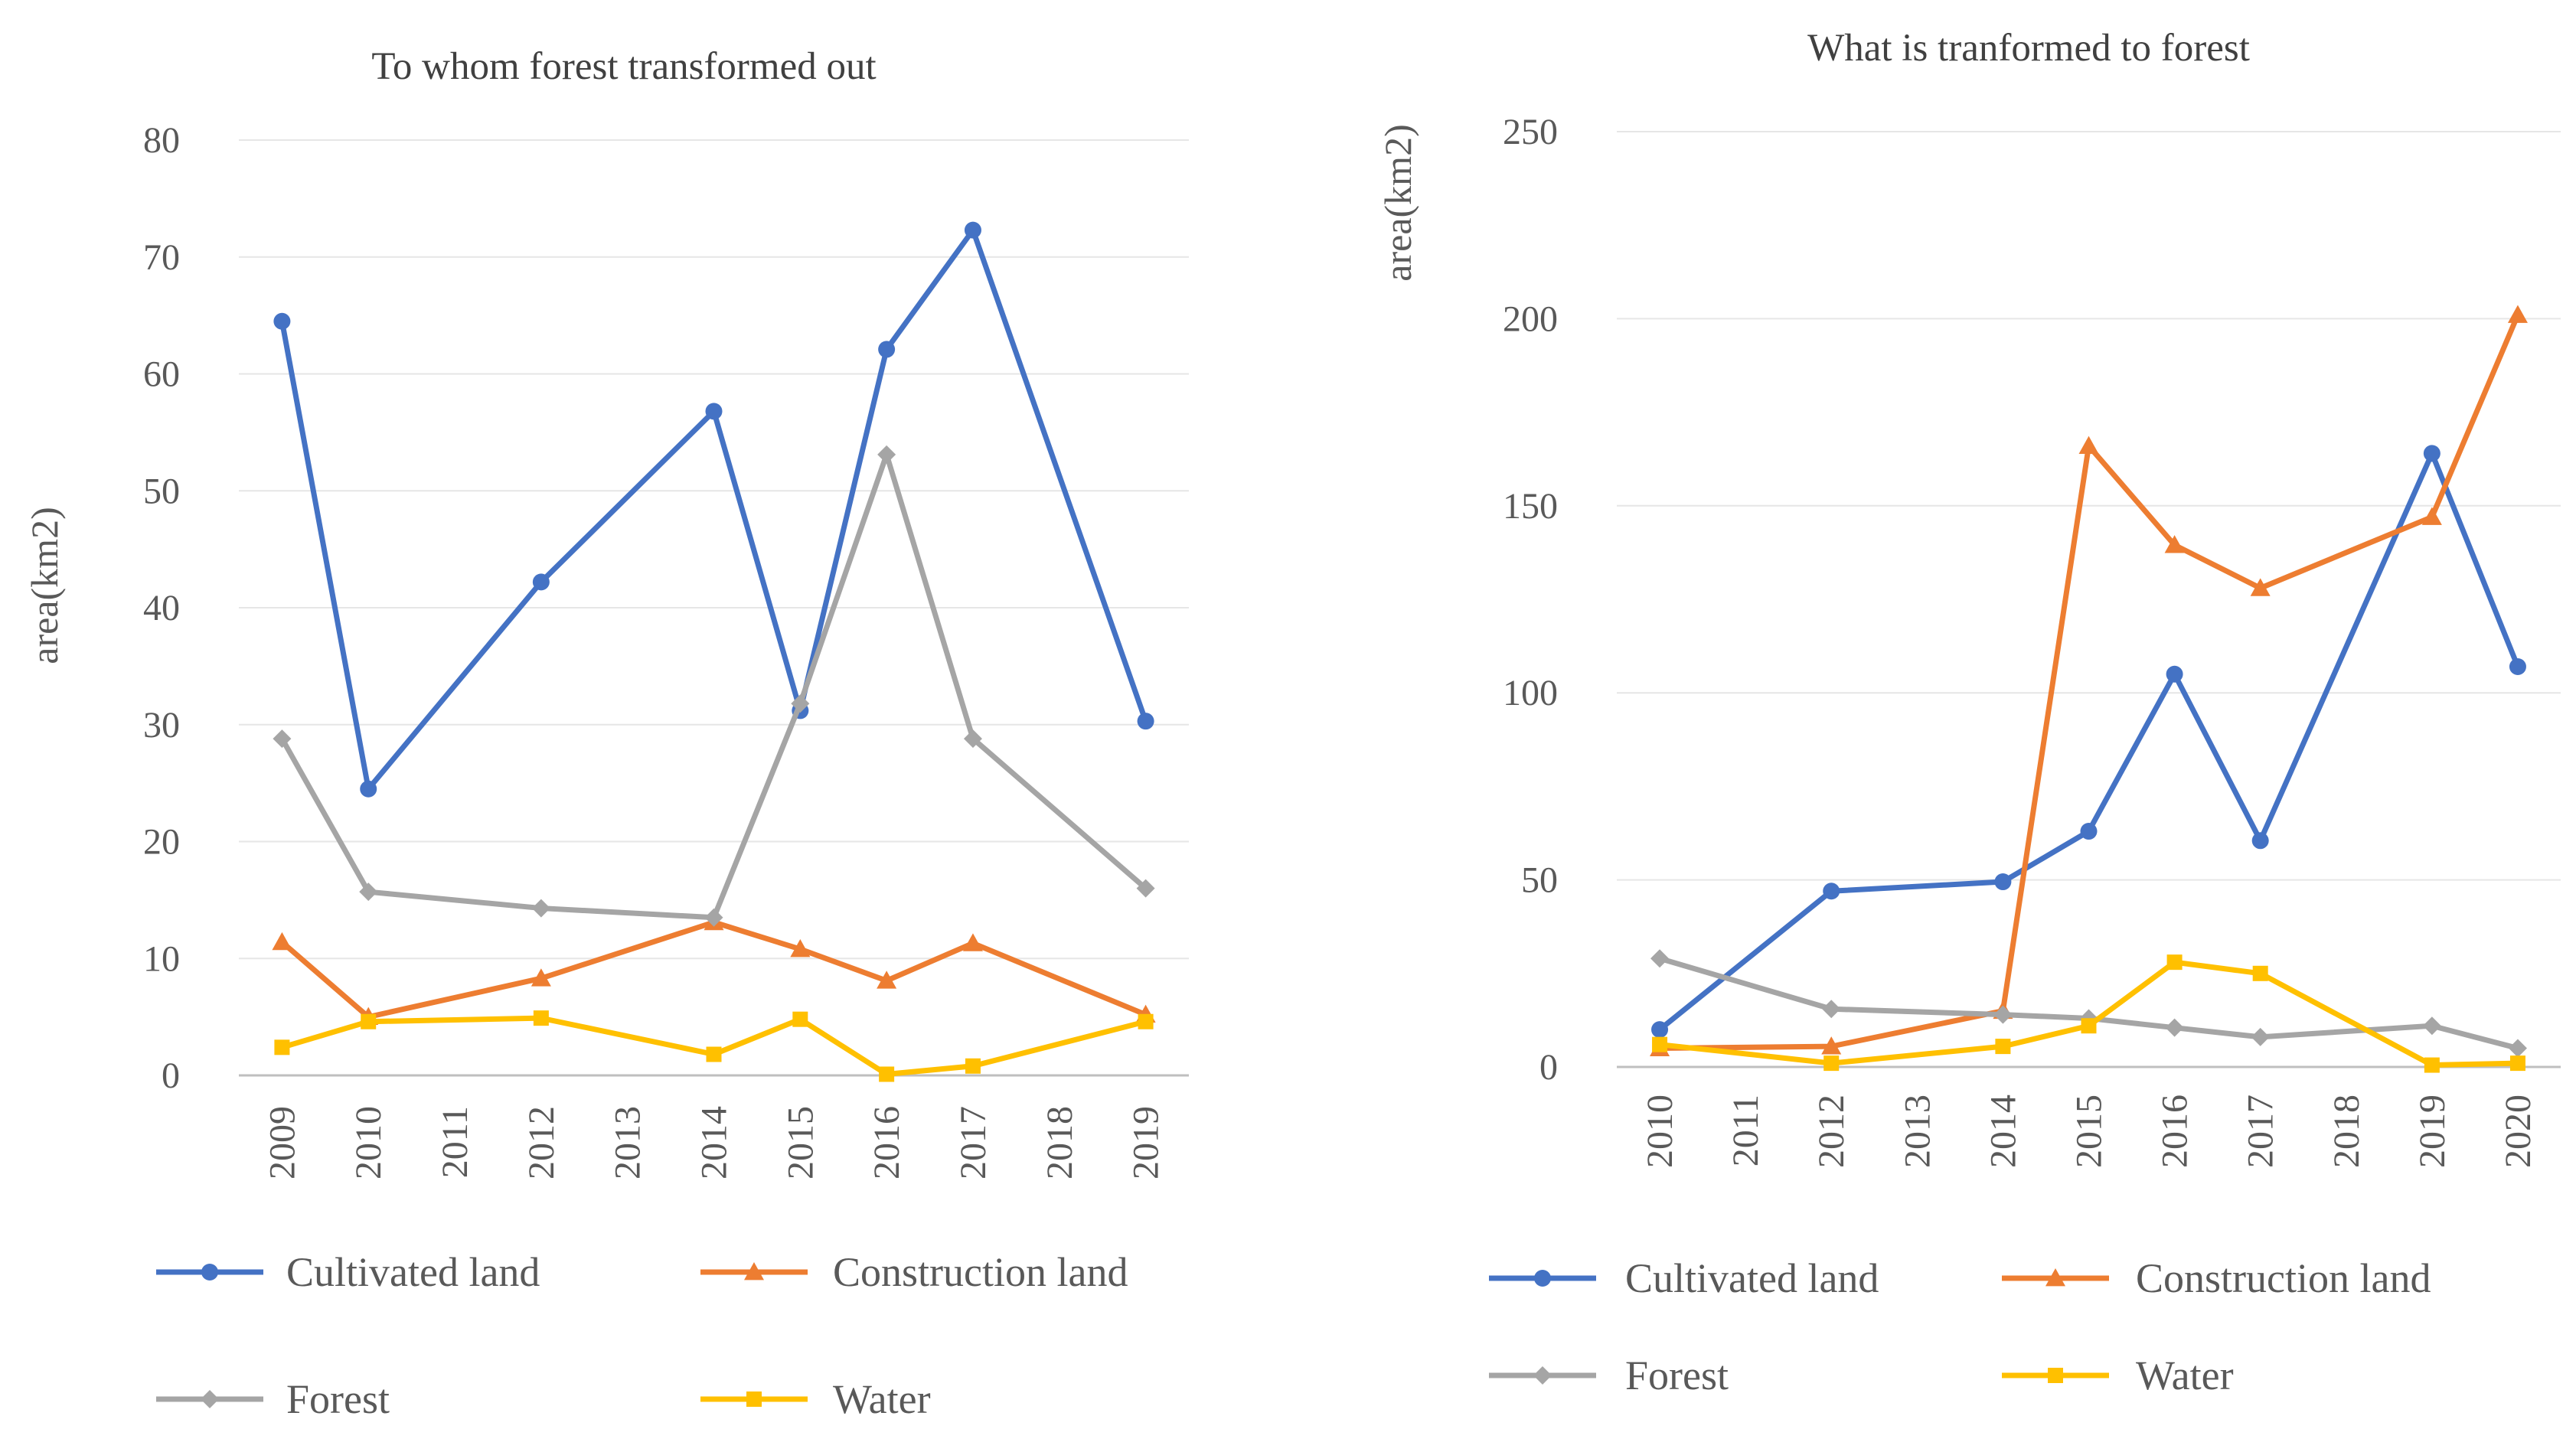  I want to click on right-y-tick-label: 150, so click(1530, 506).